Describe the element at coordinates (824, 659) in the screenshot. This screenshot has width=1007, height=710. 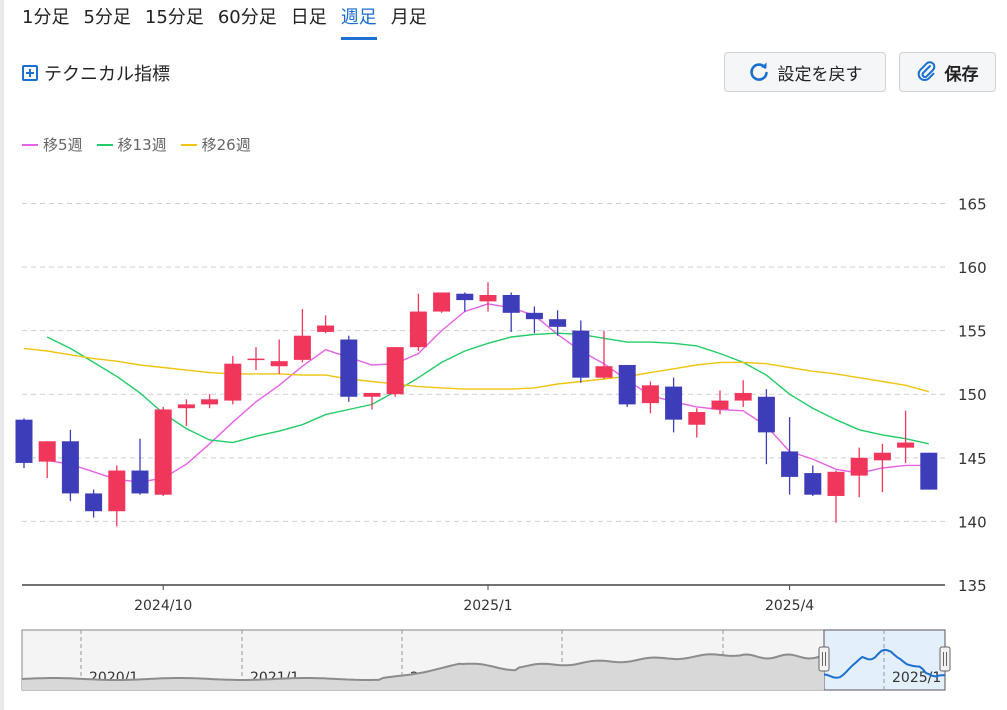
I see `navigator-left-handle` at that location.